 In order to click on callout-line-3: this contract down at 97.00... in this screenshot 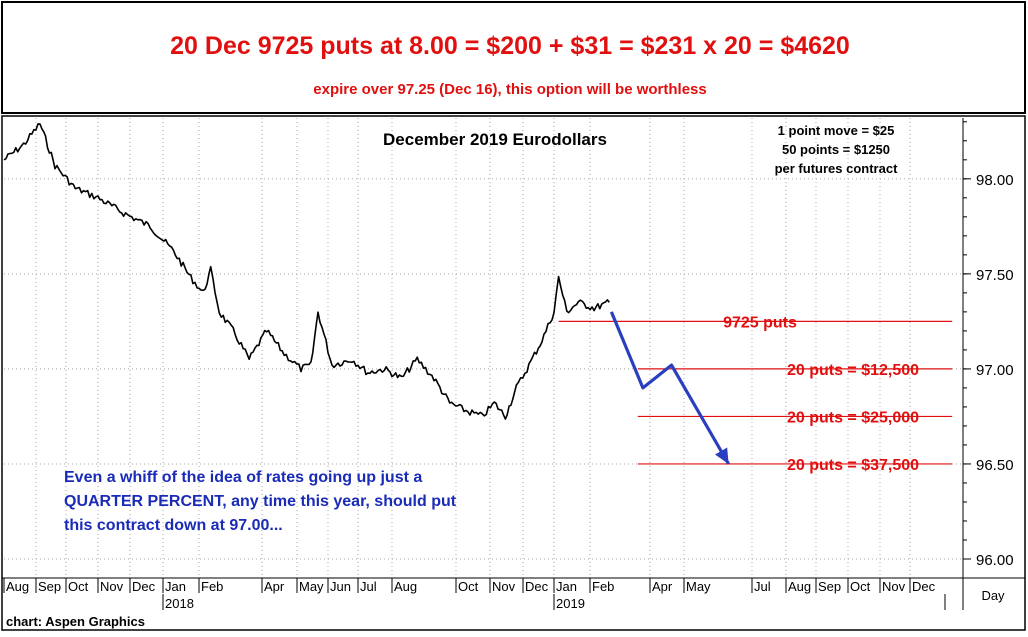, I will do `click(173, 525)`.